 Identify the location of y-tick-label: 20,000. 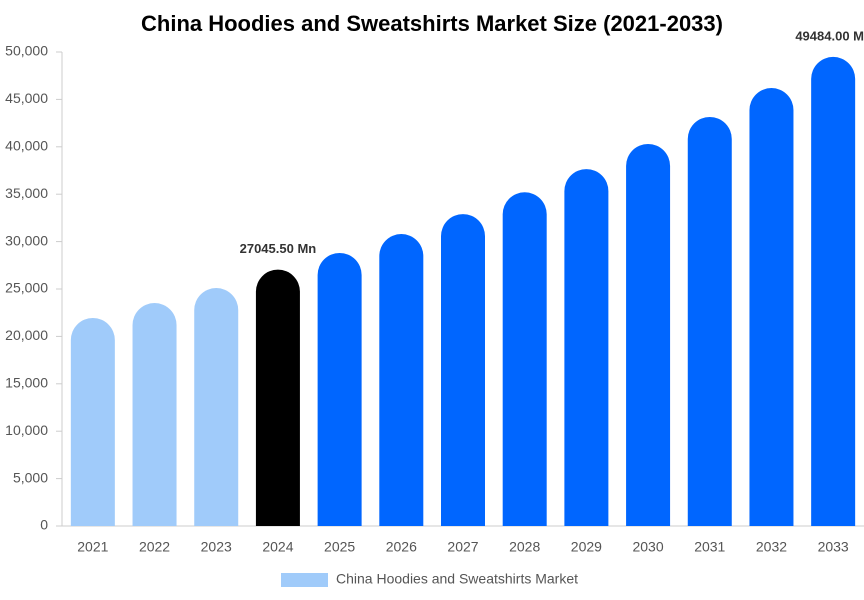
(26, 335).